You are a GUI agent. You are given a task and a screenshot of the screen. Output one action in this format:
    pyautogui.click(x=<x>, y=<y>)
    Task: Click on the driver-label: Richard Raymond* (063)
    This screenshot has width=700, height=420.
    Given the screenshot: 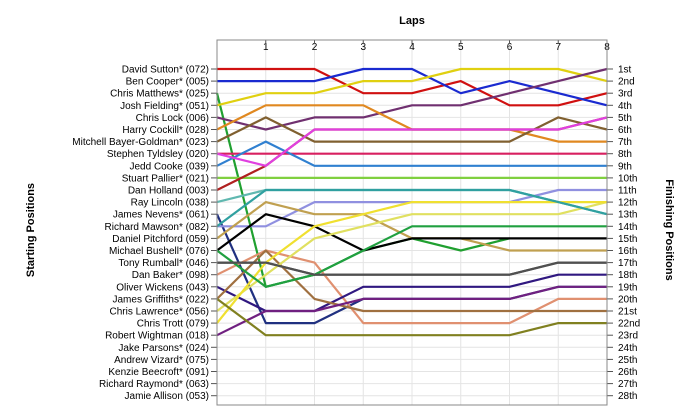 What is the action you would take?
    pyautogui.click(x=154, y=384)
    